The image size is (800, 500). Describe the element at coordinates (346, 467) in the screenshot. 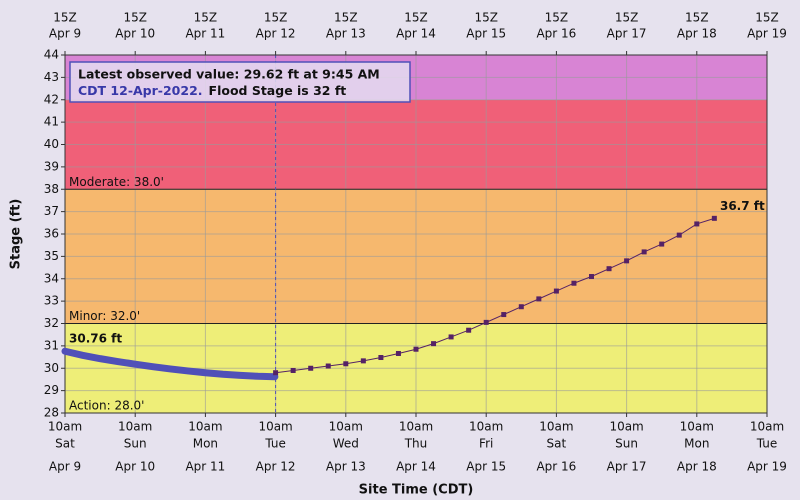

I see `x-tick-date: Apr 13` at that location.